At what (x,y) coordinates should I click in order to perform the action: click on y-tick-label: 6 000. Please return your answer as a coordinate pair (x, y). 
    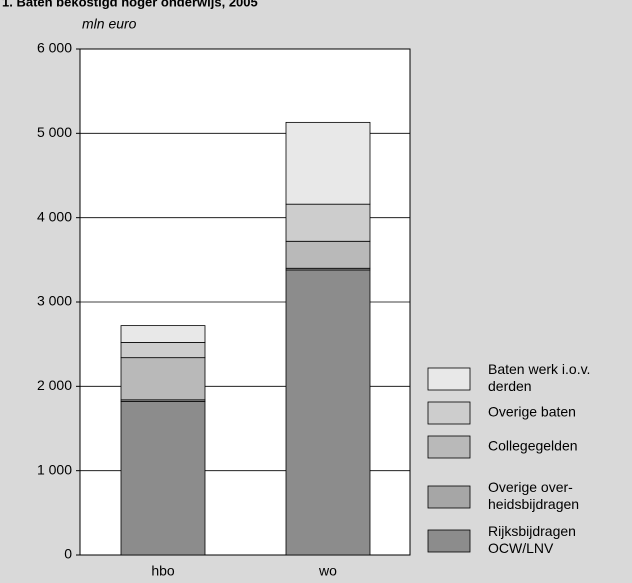
    Looking at the image, I should click on (54, 48).